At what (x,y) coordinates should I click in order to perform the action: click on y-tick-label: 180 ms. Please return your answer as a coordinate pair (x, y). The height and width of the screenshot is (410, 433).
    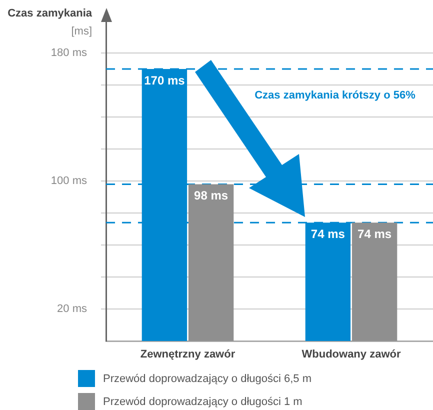
    Looking at the image, I should click on (69, 53).